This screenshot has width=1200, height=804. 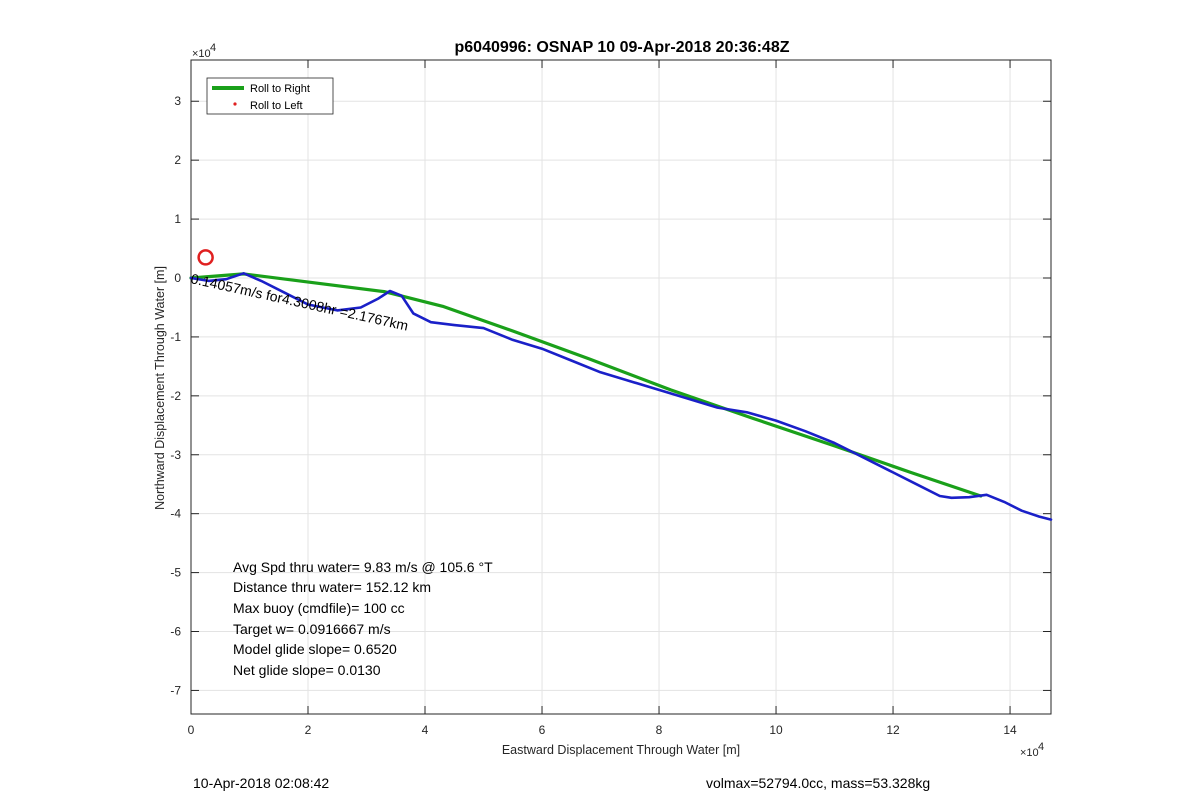 What do you see at coordinates (315, 649) in the screenshot?
I see `stat-model-glide-slope: Model glide slope= 0.6520` at bounding box center [315, 649].